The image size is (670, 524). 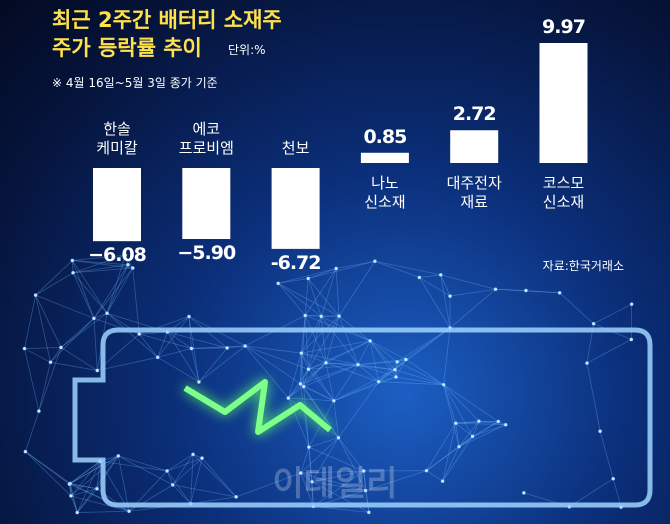 What do you see at coordinates (334, 484) in the screenshot?
I see `watermark: 이데일리` at bounding box center [334, 484].